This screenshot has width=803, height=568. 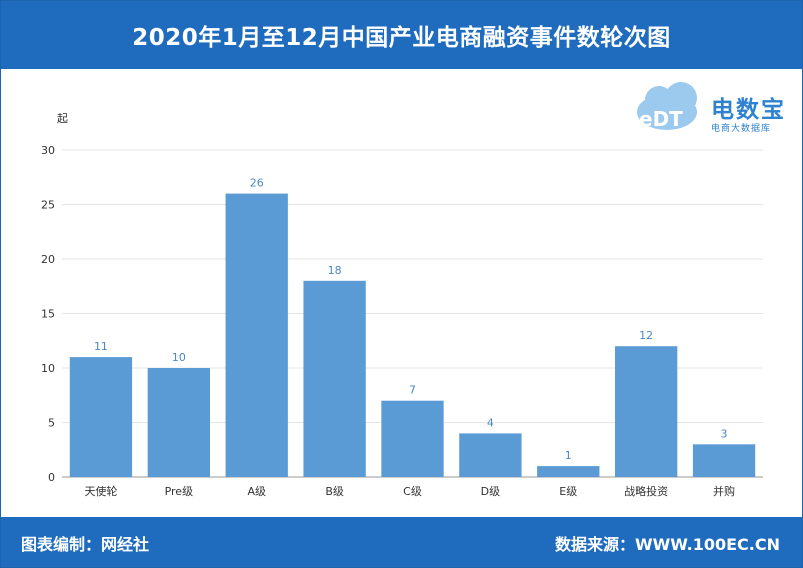 I want to click on bar-value-label: 10, so click(x=179, y=357).